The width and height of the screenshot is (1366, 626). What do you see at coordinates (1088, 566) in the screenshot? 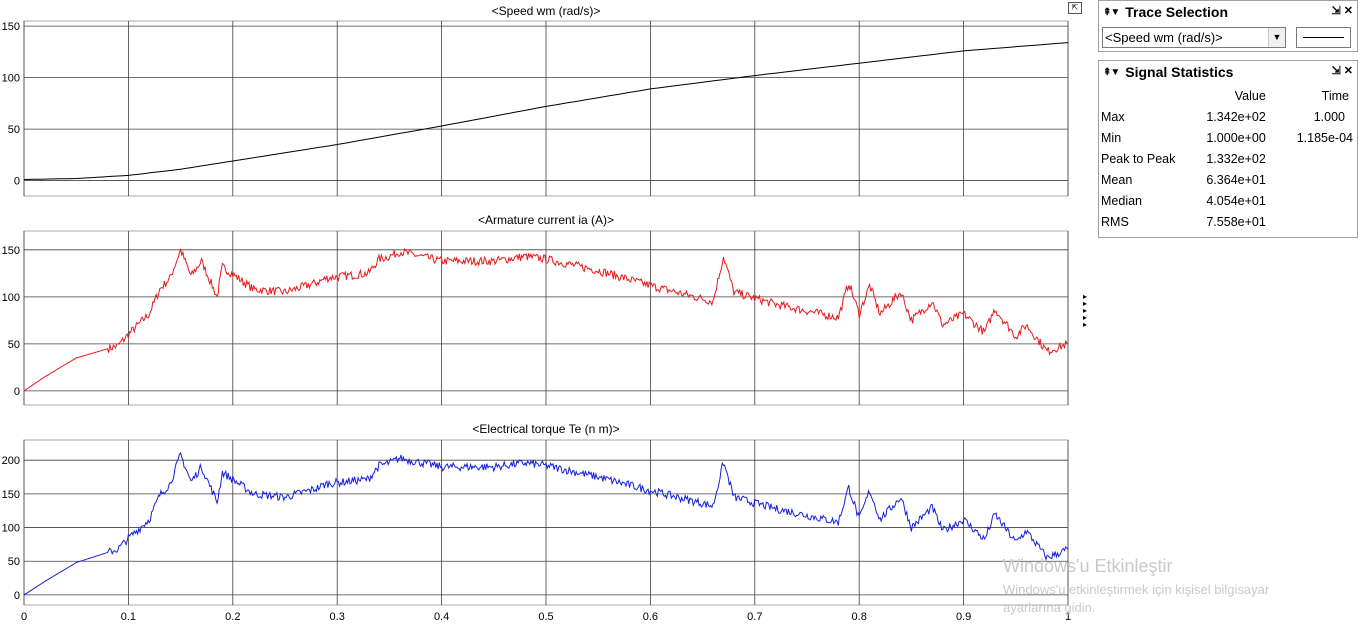
I see `activation-watermark-title: Windows'u Etkinleştir` at bounding box center [1088, 566].